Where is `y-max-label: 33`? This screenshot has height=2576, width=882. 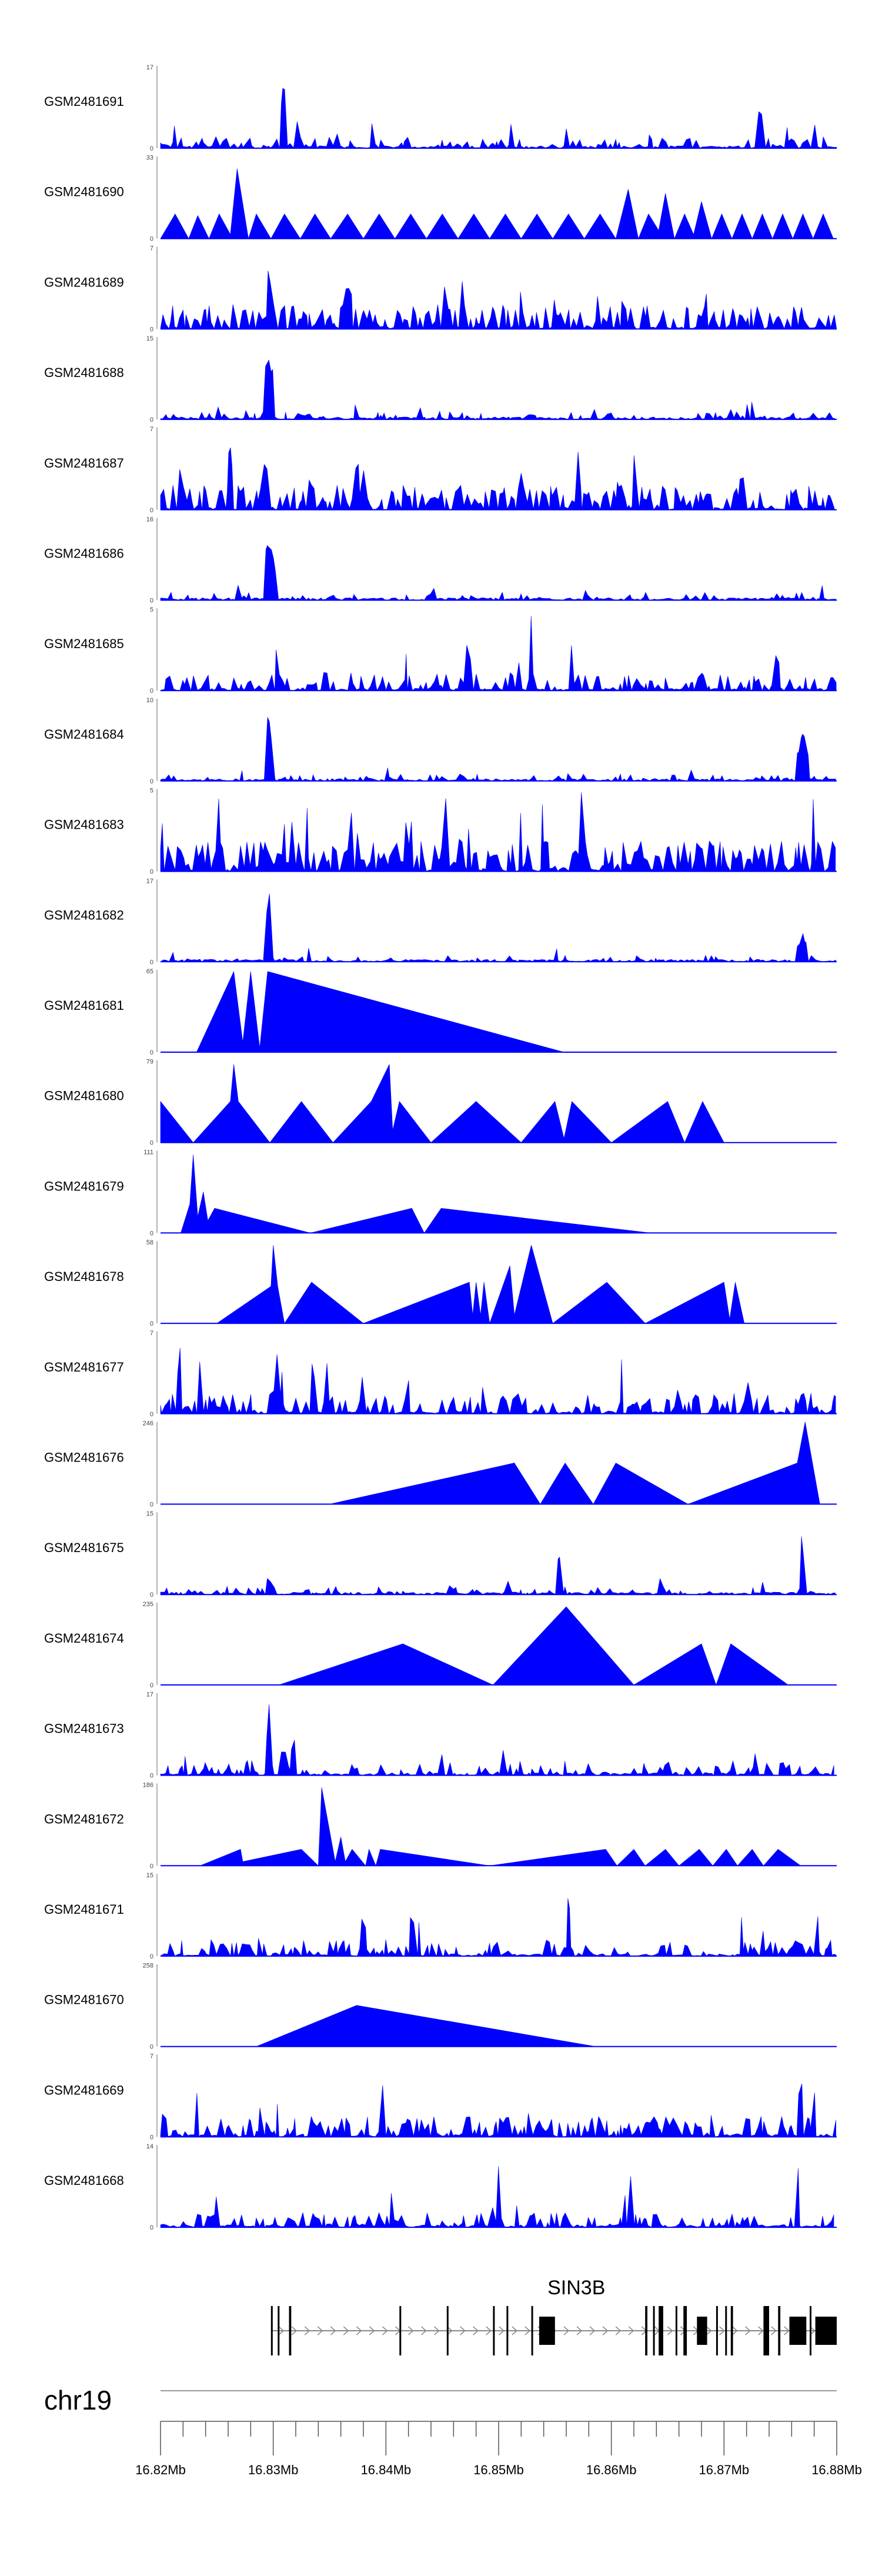 y-max-label: 33 is located at coordinates (149, 158).